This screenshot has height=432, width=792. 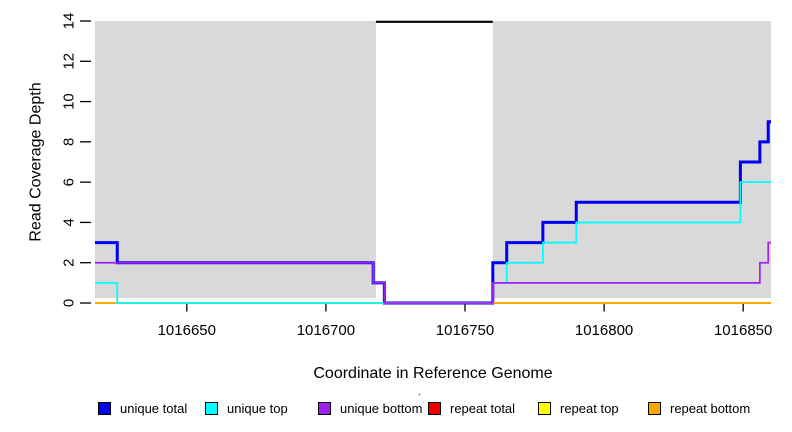 I want to click on y-axis-tick-label: 8, so click(x=69, y=142).